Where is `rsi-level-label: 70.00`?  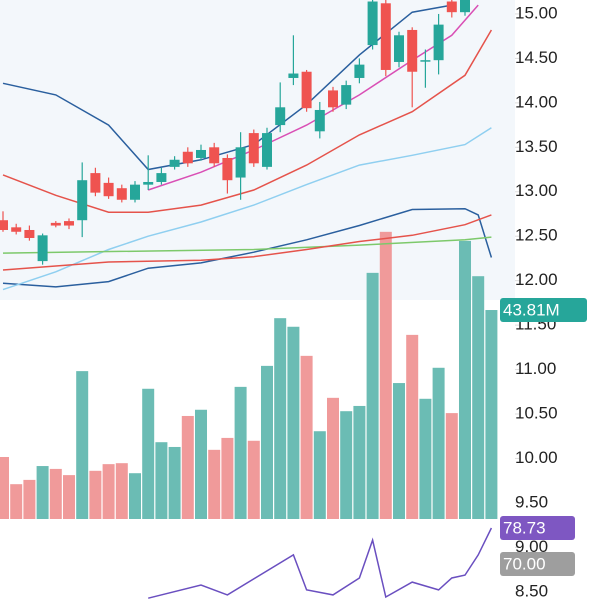
rsi-level-label: 70.00 is located at coordinates (524, 563).